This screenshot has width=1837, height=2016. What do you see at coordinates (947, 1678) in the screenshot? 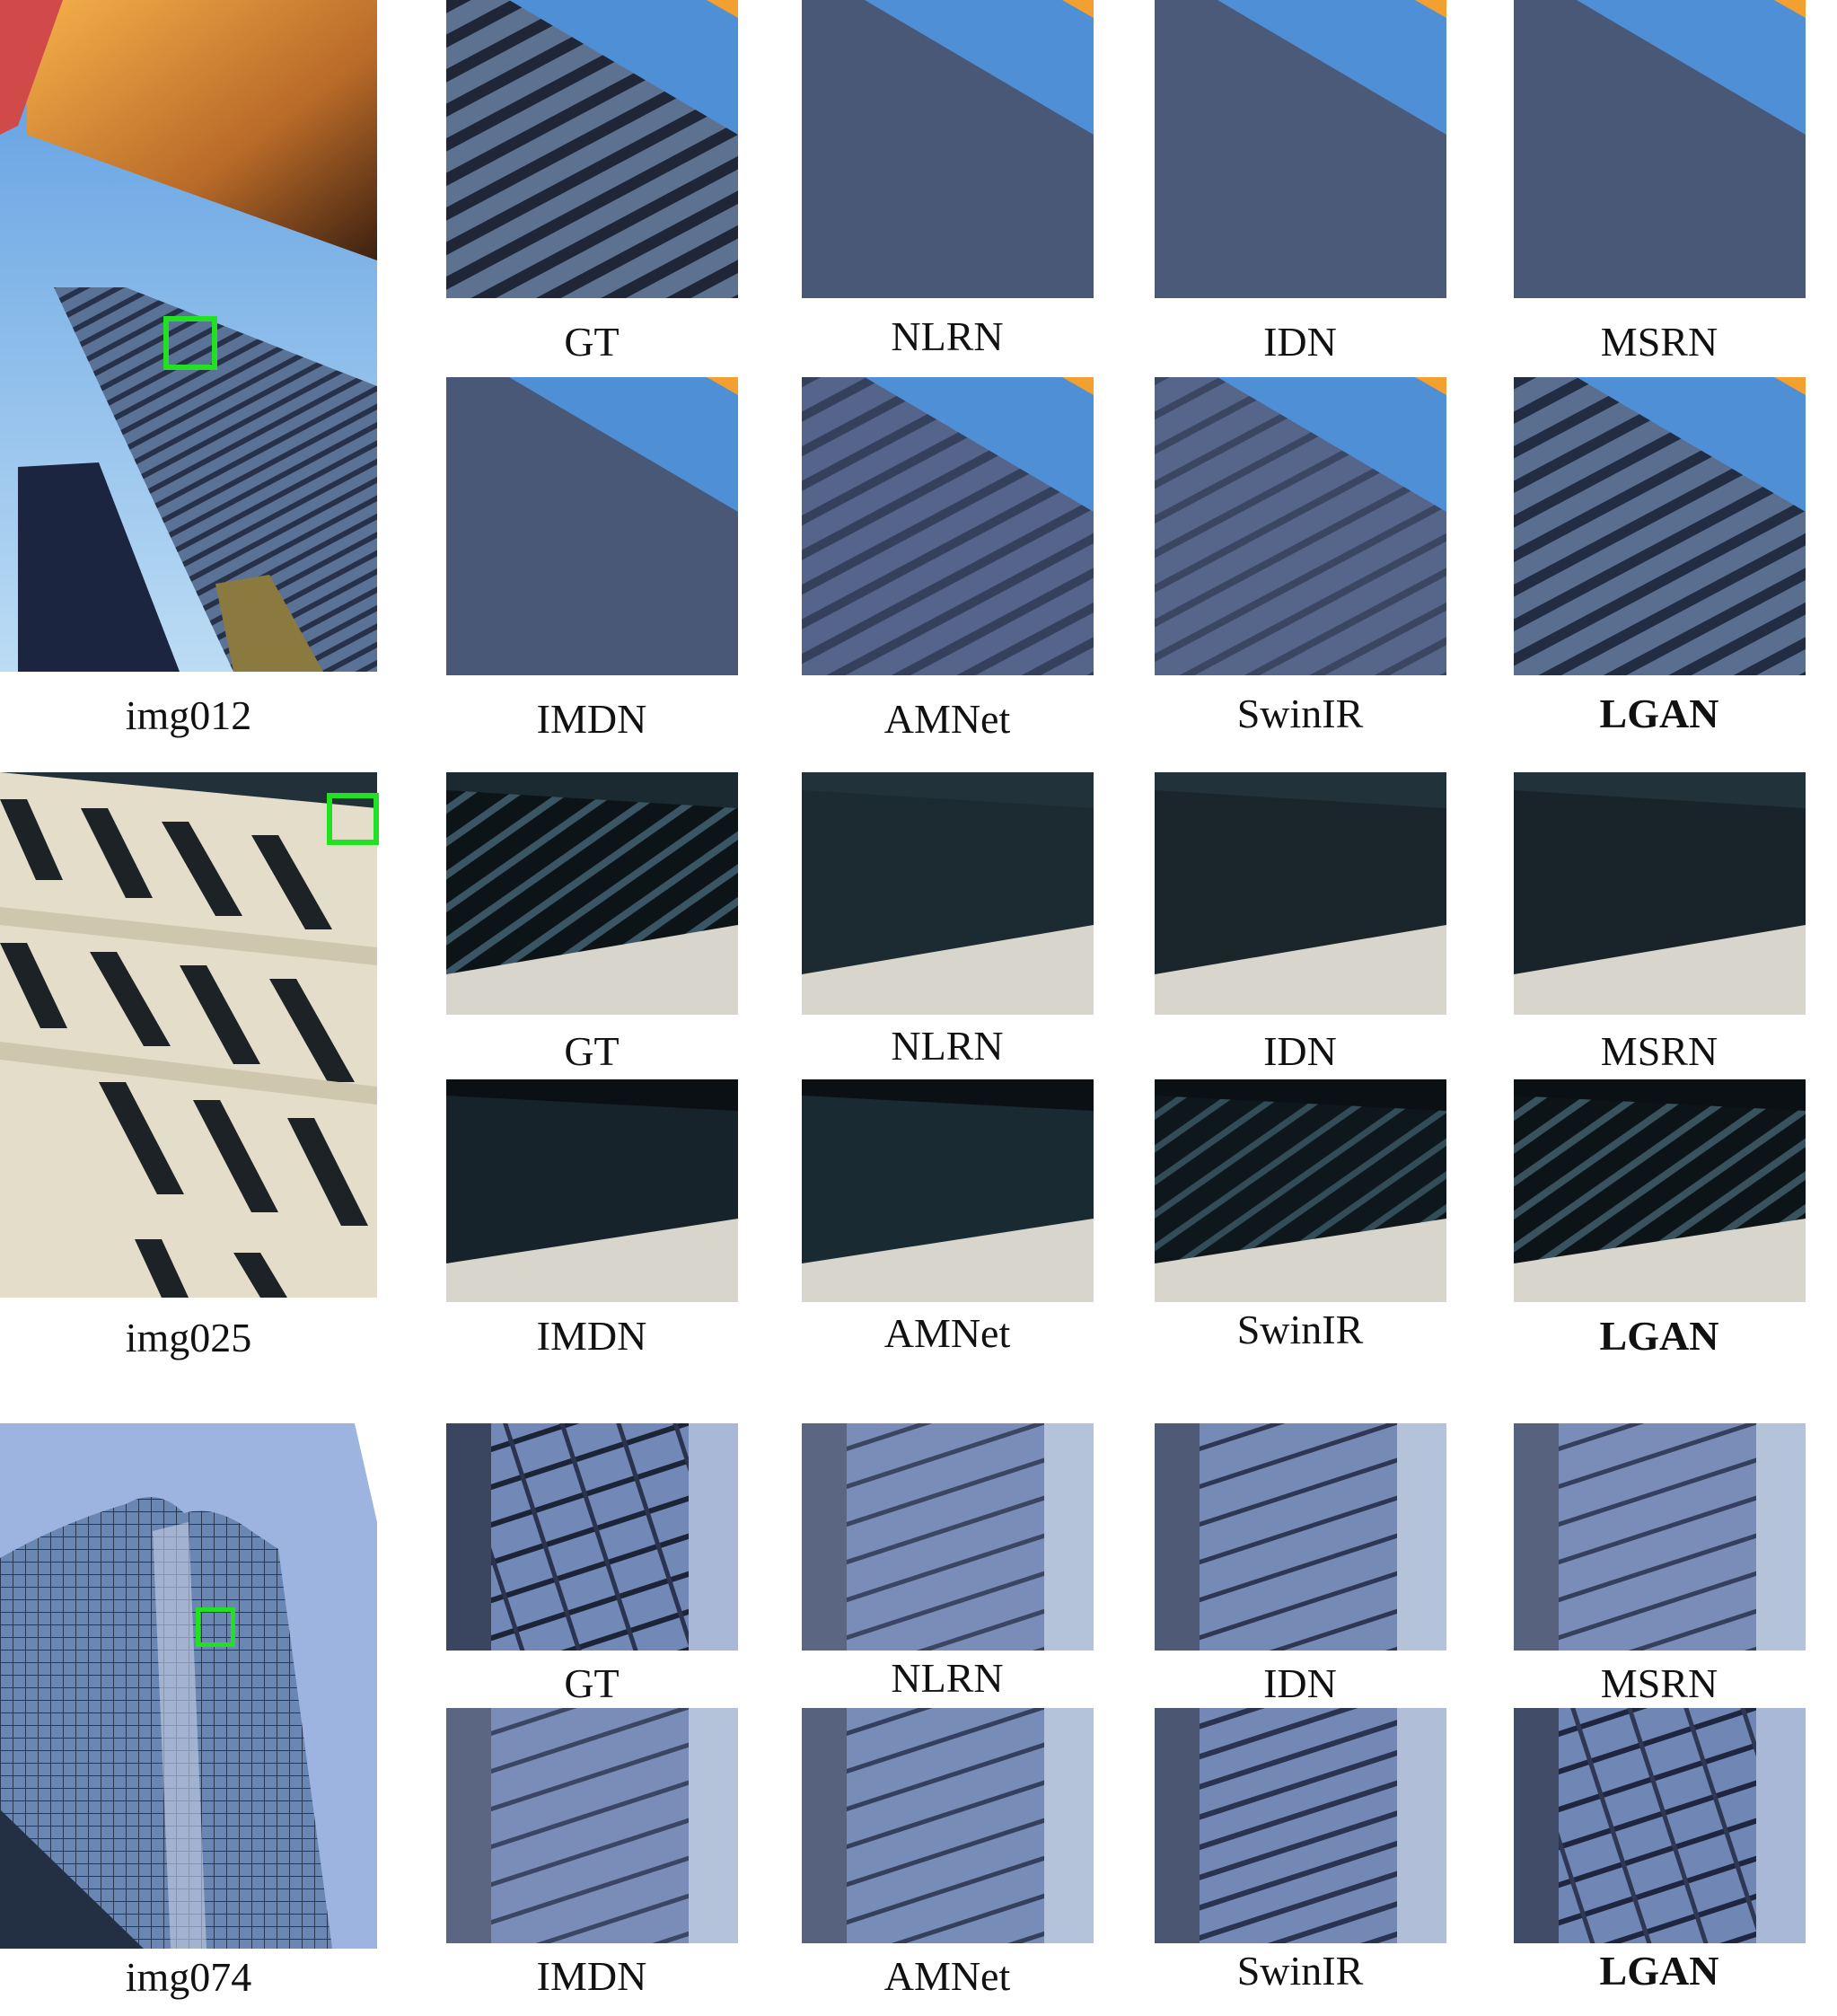
I see `label-img074-nlrn: NLRN` at bounding box center [947, 1678].